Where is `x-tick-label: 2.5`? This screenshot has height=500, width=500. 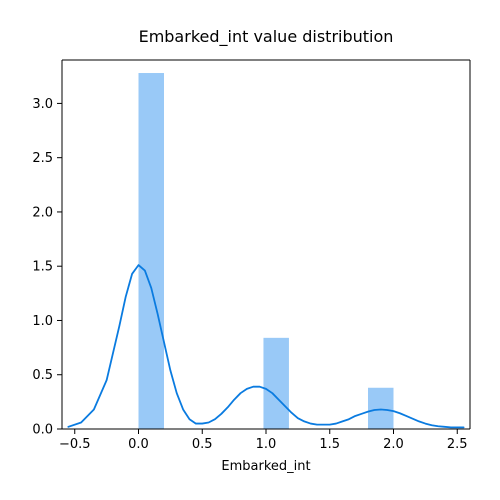
x-tick-label: 2.5 is located at coordinates (457, 444).